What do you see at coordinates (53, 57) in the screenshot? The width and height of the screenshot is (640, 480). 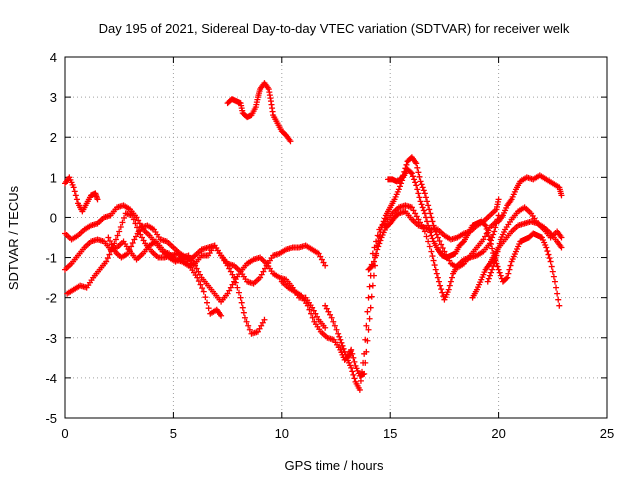 I see `y-tick-label: 4` at bounding box center [53, 57].